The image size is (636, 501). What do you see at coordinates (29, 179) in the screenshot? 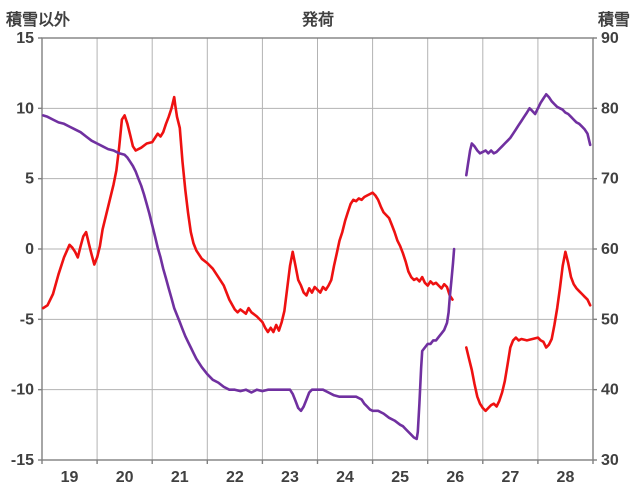
I see `left-tick-label: 5` at bounding box center [29, 179].